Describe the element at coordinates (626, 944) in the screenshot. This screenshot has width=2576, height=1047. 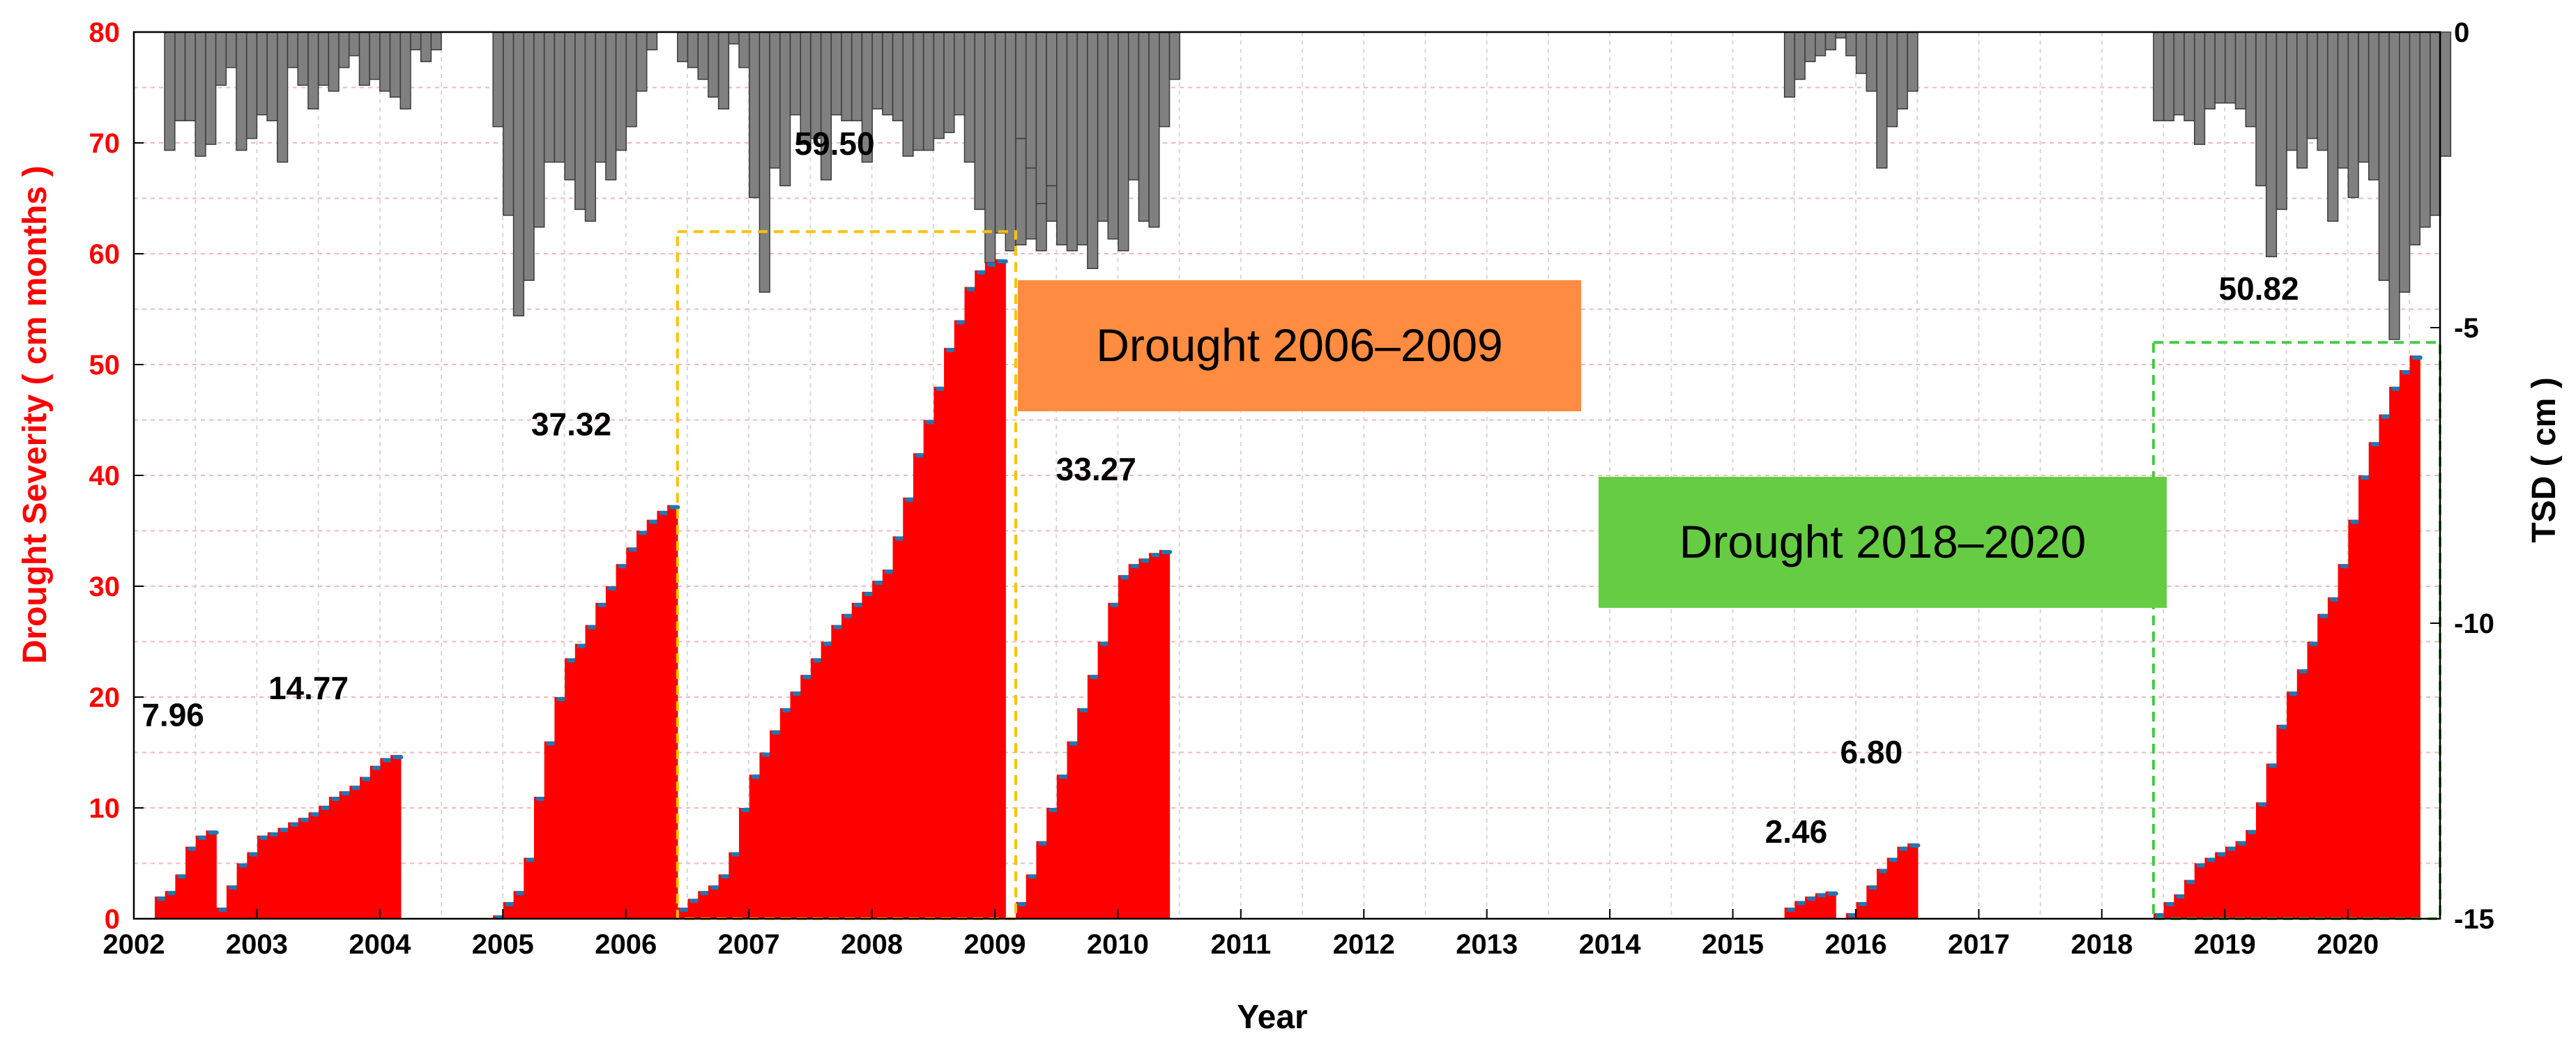
I see `x-tick-label: 2006` at that location.